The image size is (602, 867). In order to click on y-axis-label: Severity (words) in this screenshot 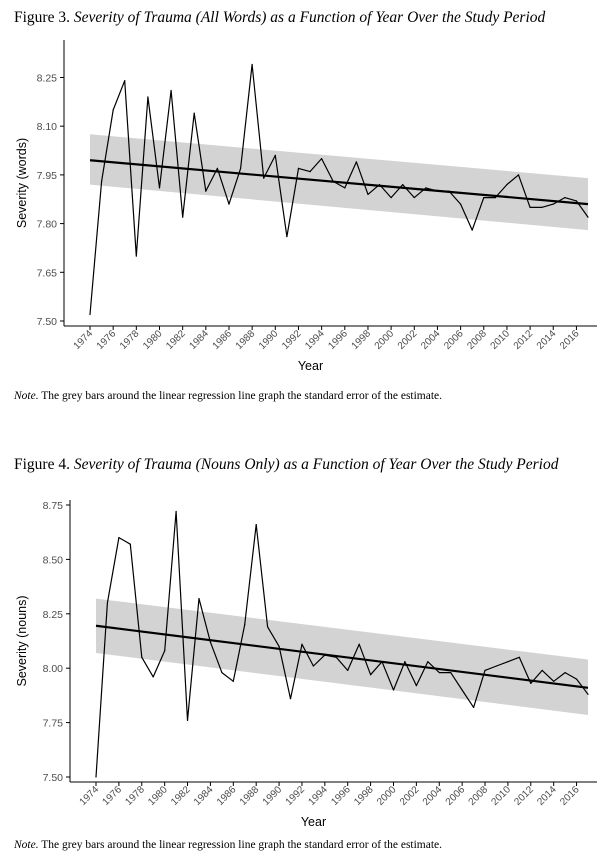, I will do `click(22, 183)`.